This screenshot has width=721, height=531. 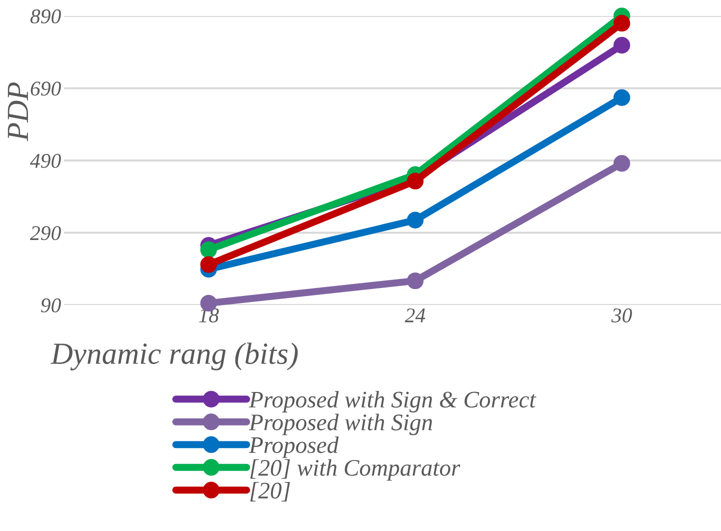 What do you see at coordinates (51, 305) in the screenshot?
I see `y-tick-label: 90` at bounding box center [51, 305].